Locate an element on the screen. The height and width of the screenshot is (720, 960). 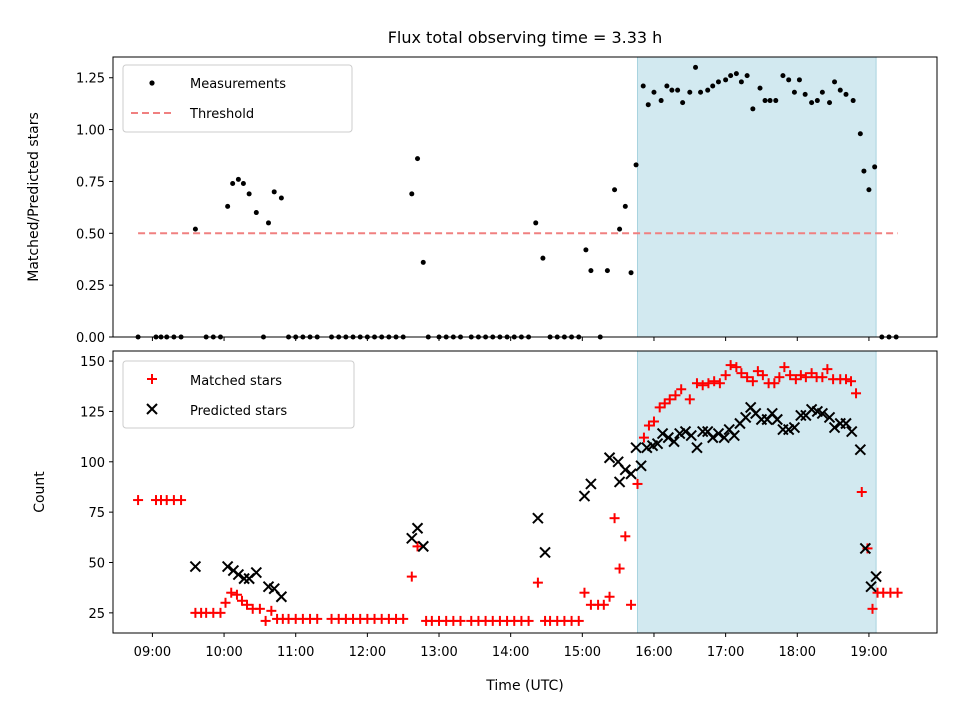
legend-label-predicted: Predicted stars is located at coordinates (238, 411).